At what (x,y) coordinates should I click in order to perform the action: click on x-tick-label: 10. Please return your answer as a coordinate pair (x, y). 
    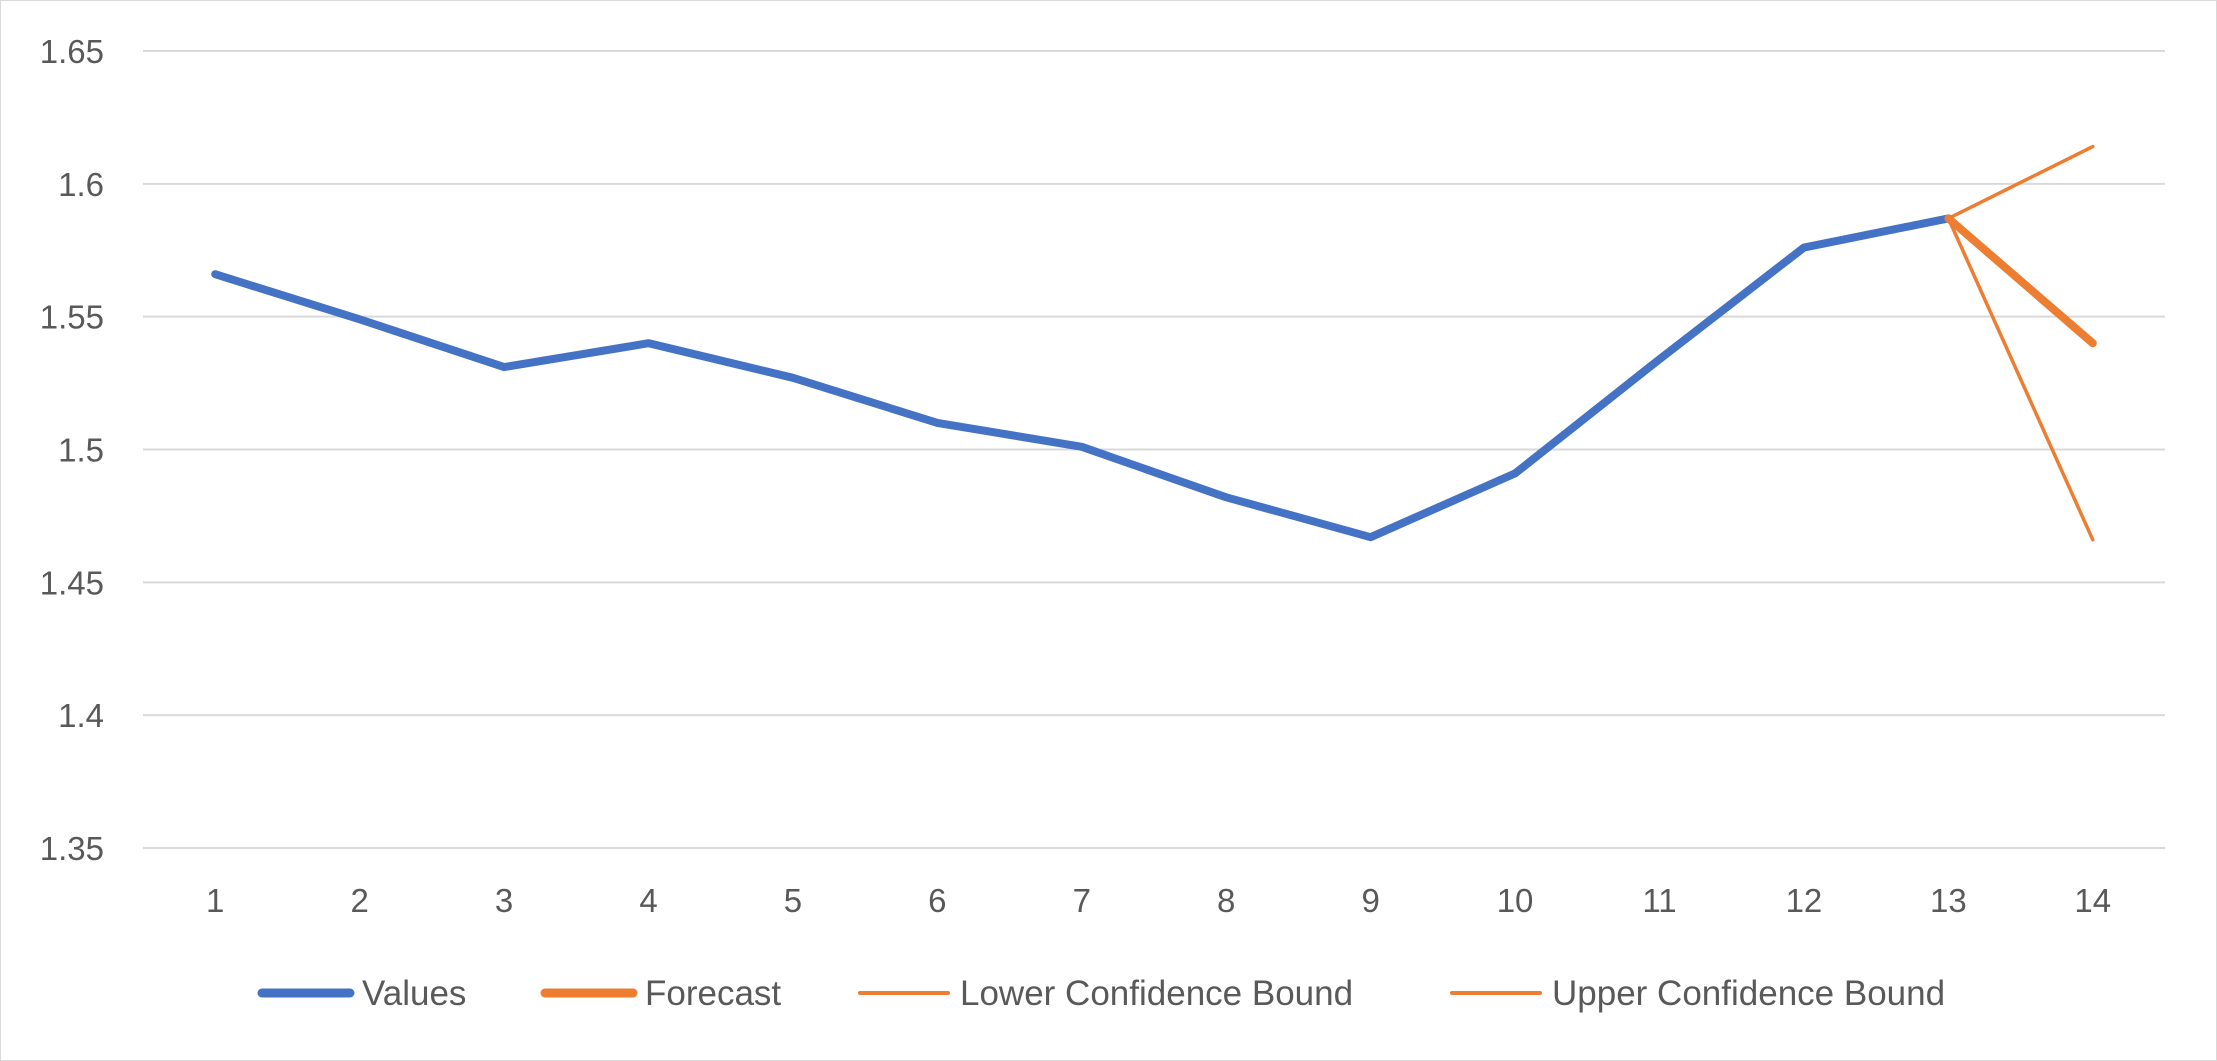
    Looking at the image, I should click on (1515, 900).